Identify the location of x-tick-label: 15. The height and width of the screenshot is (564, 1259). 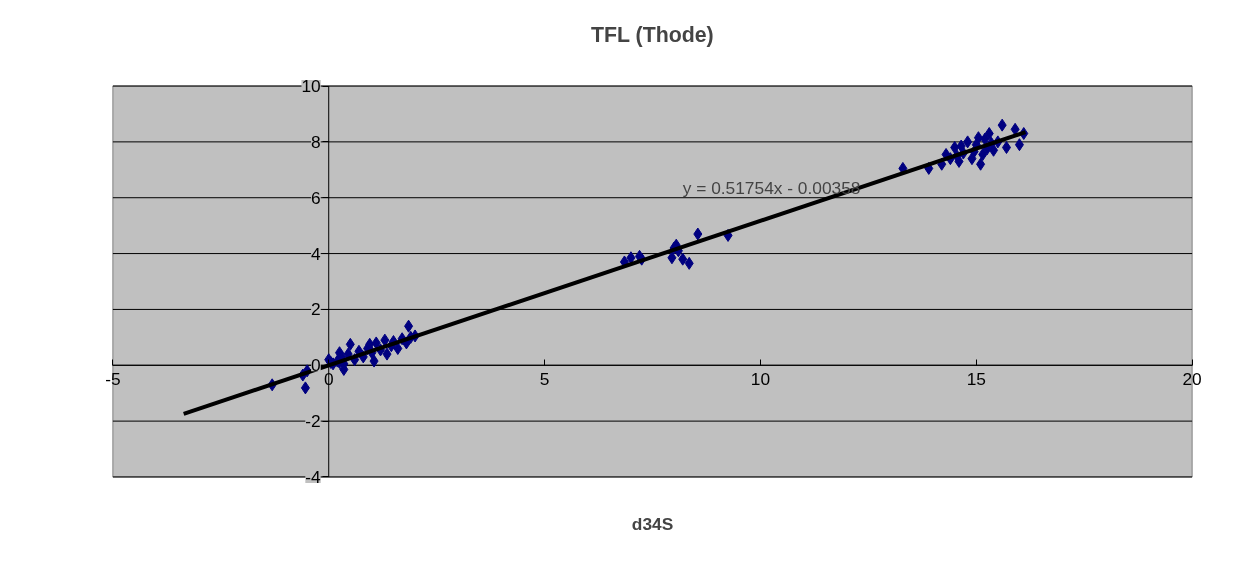
(976, 379).